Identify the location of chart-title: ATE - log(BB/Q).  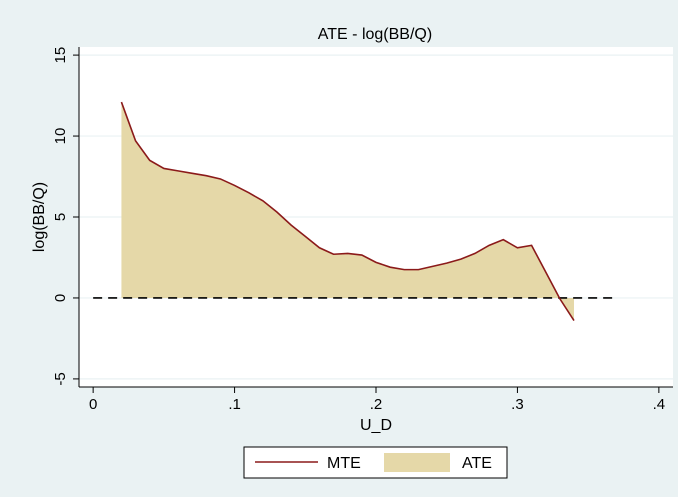
(375, 34).